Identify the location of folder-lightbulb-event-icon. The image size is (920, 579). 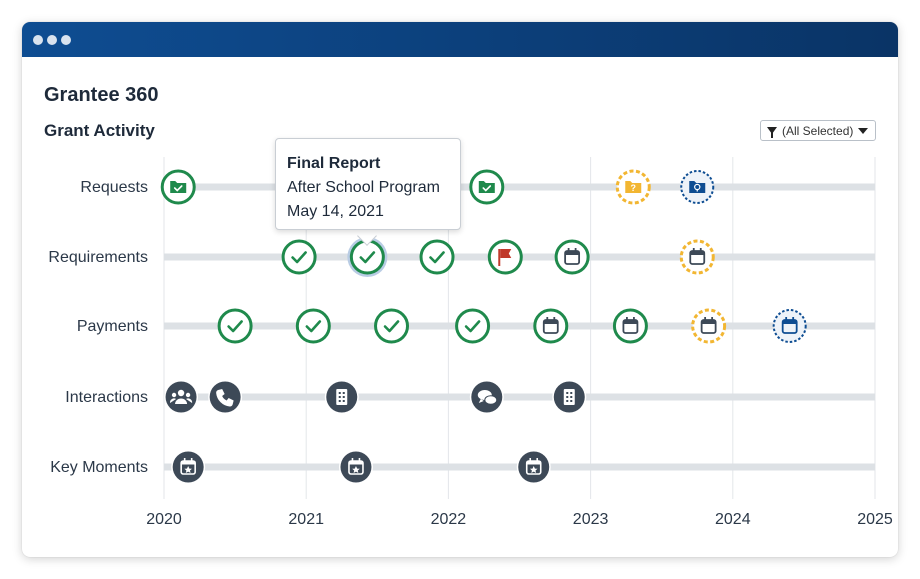
(697, 187).